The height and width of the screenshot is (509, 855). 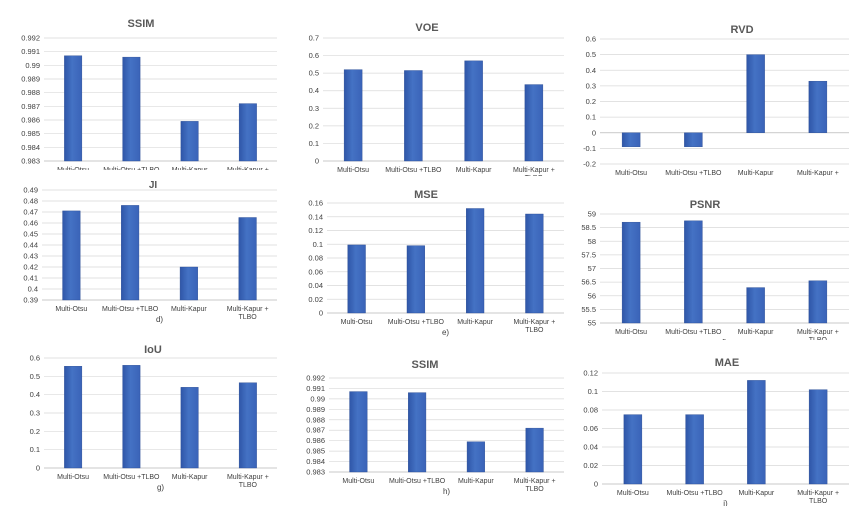 What do you see at coordinates (426, 28) in the screenshot?
I see `chart-title: VOE` at bounding box center [426, 28].